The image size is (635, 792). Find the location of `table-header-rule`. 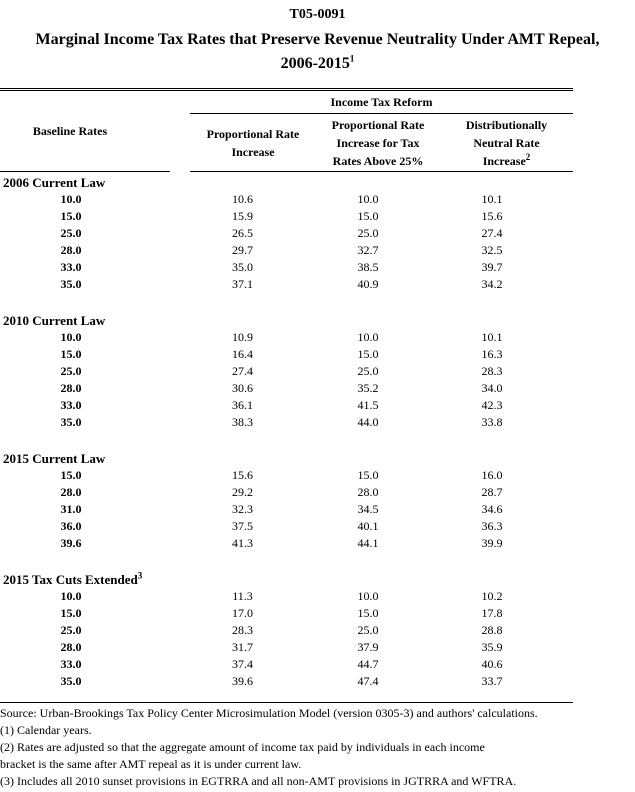

table-header-rule is located at coordinates (286, 171).